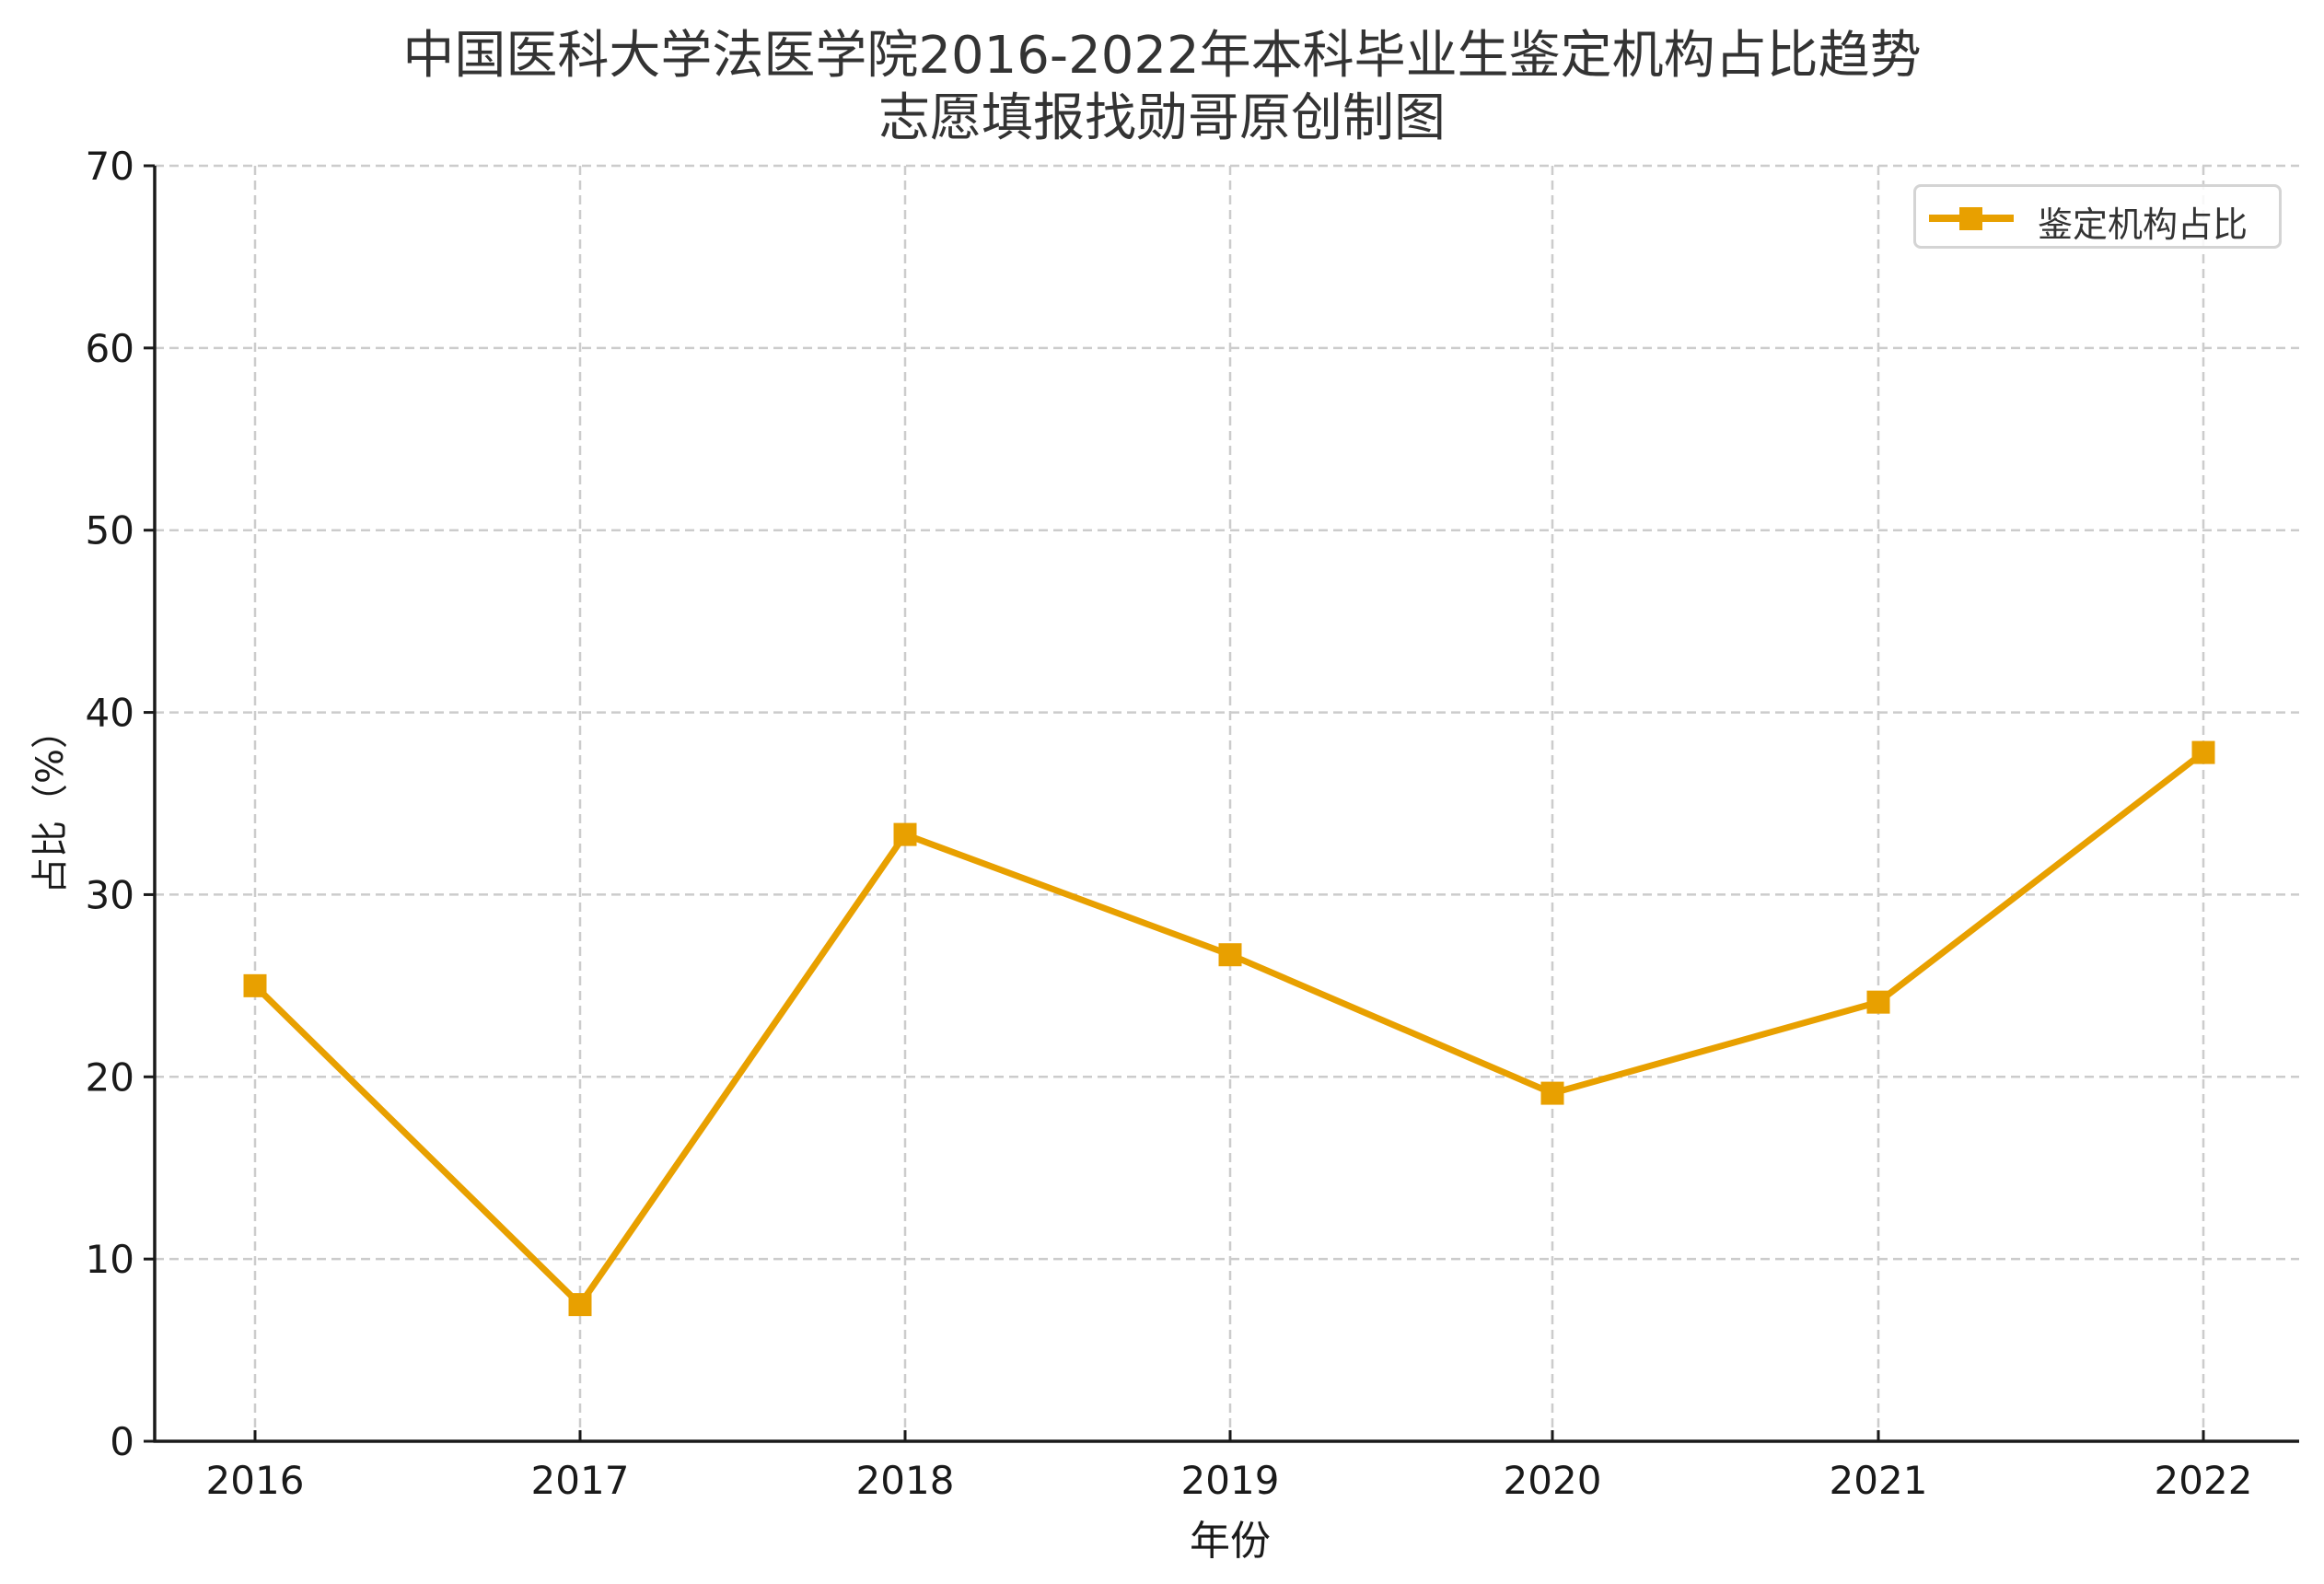 The image size is (2324, 1584). I want to click on y-tick-label: 70, so click(110, 166).